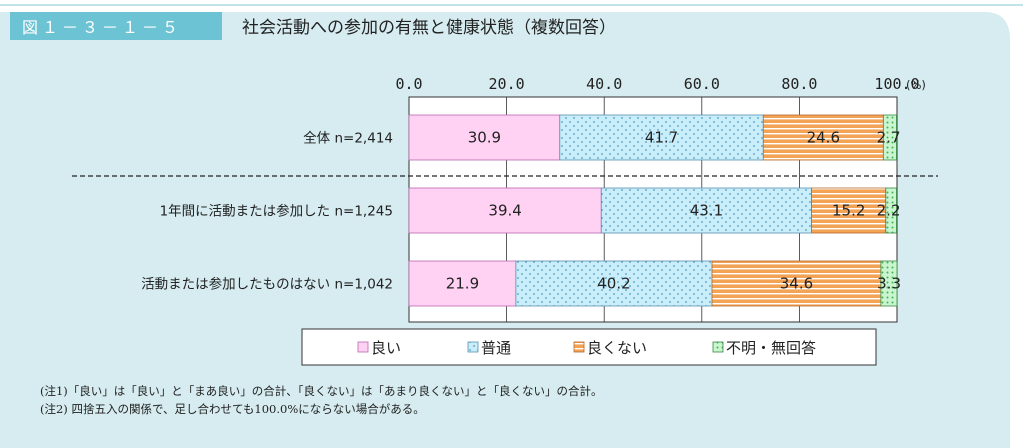  Describe the element at coordinates (473, 347) in the screenshot. I see `legend-swatch-normal` at that location.